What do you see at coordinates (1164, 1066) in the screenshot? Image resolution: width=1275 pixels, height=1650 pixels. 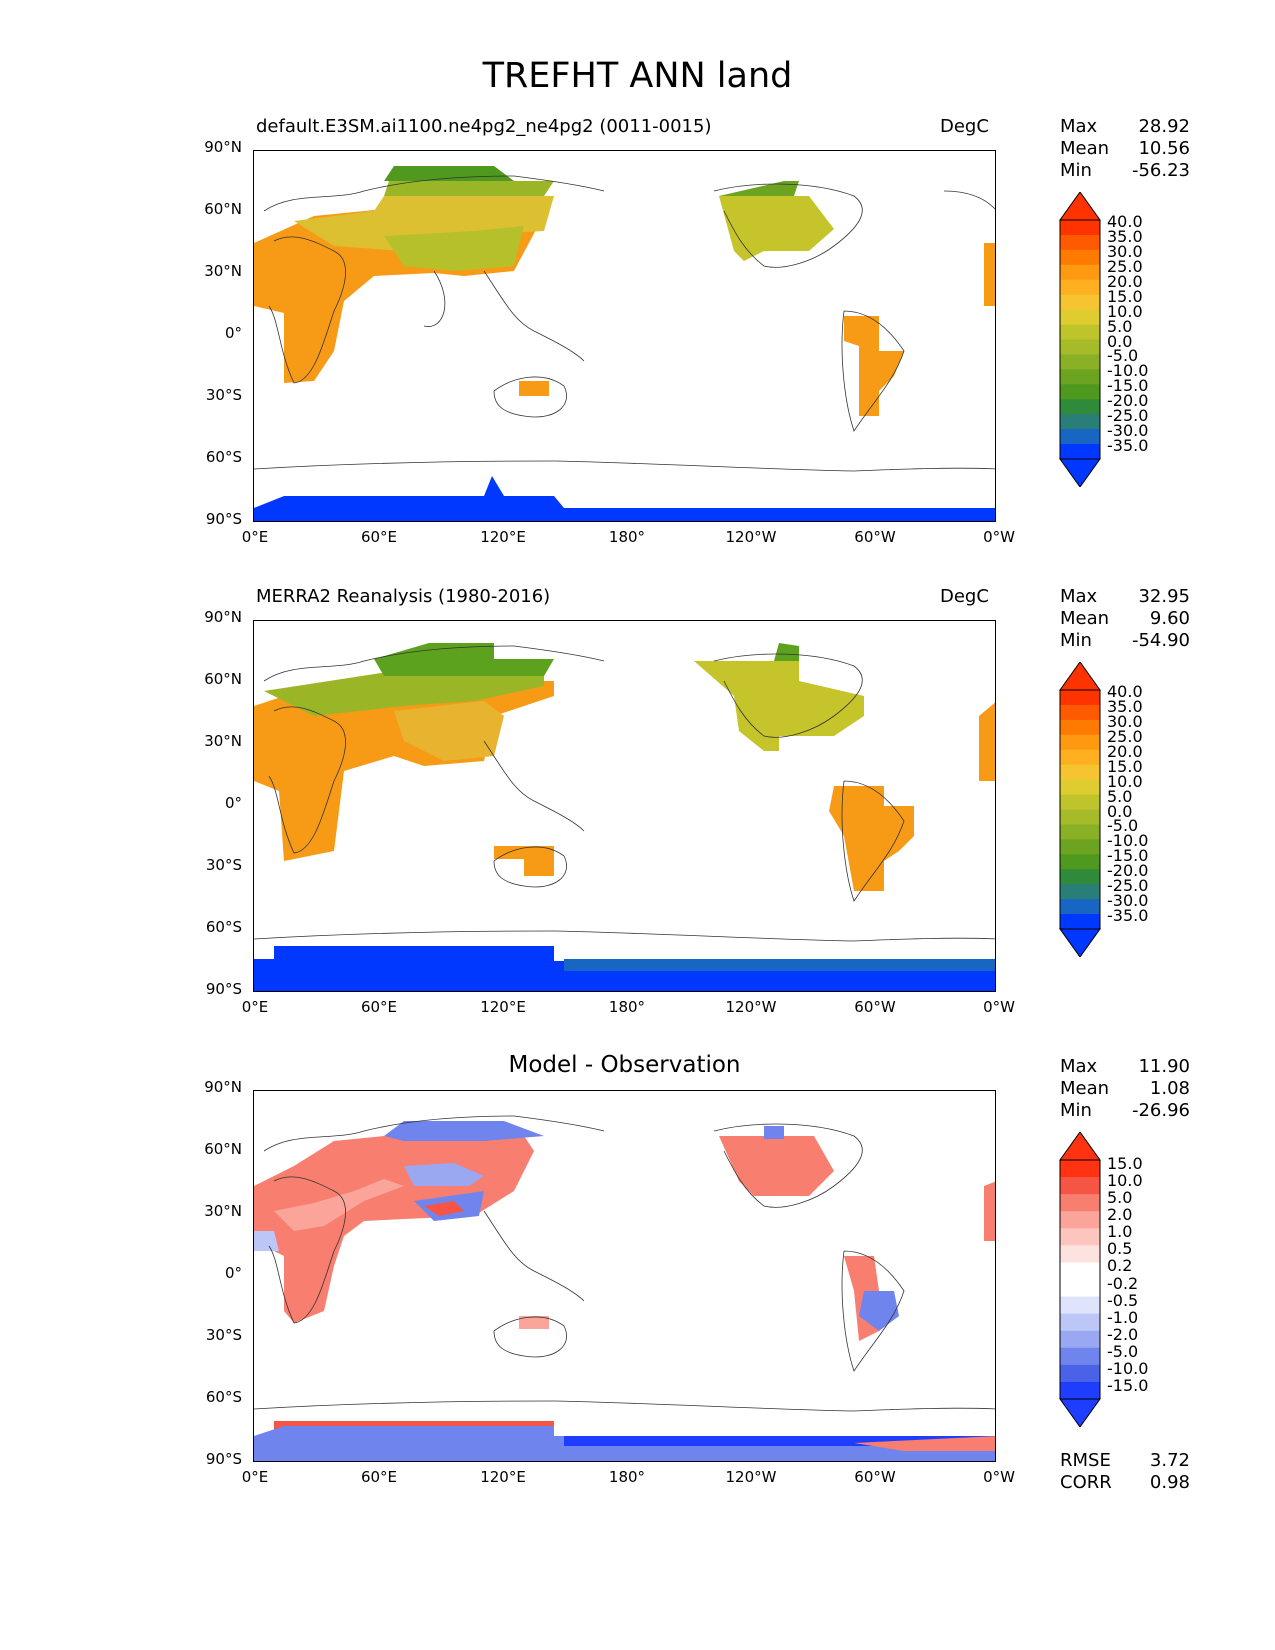 I see `stat-value: 11.90` at bounding box center [1164, 1066].